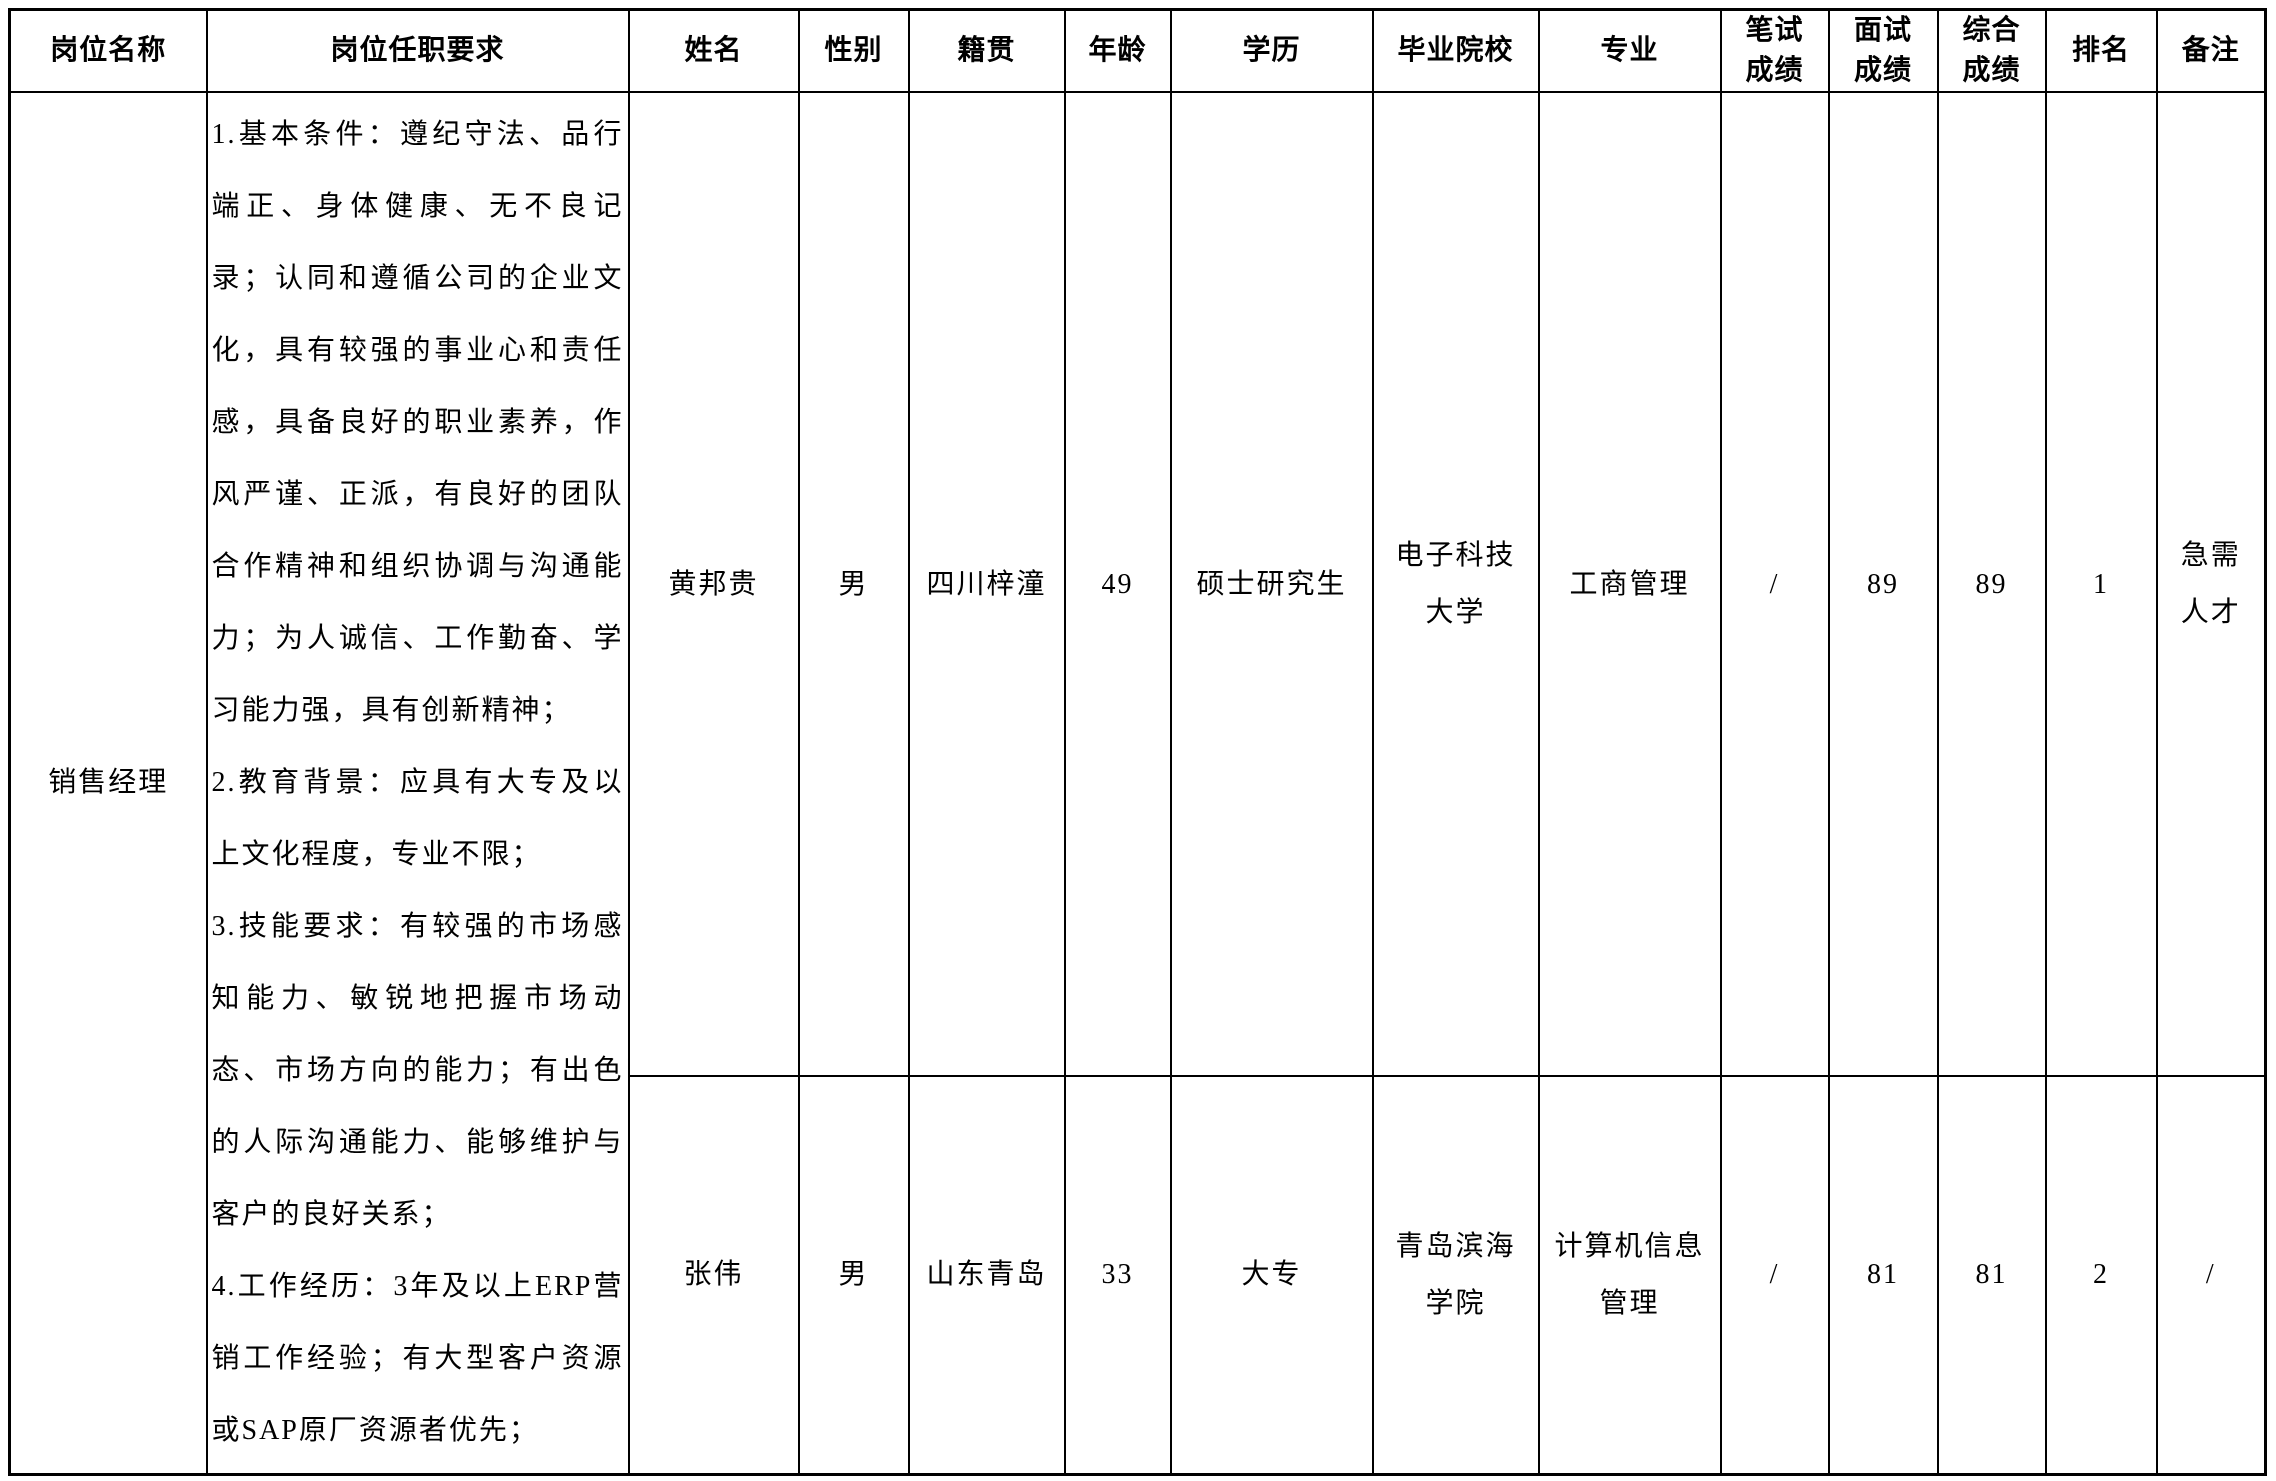 Image resolution: width=2276 pixels, height=1481 pixels. Describe the element at coordinates (417, 1142) in the screenshot. I see `requirement-line: 的人际沟通能力、能够维护与` at that location.